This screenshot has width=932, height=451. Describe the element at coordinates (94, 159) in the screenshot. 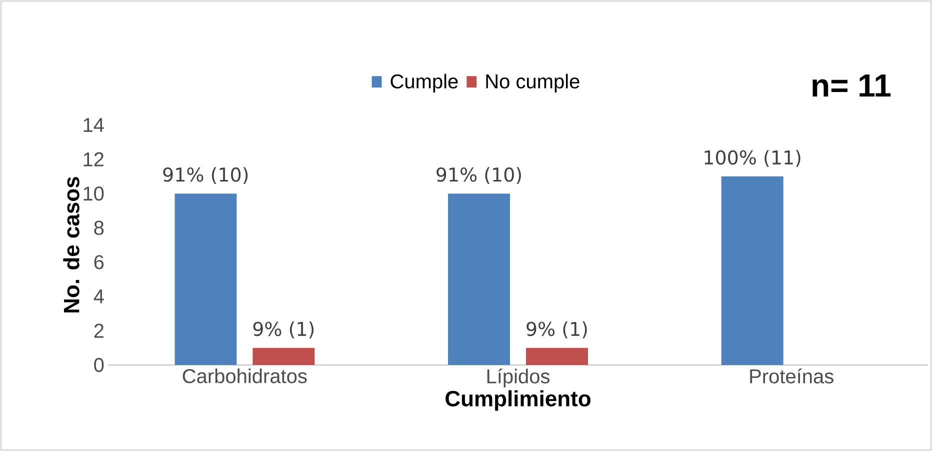

I see `y-tick-label: 12` at that location.